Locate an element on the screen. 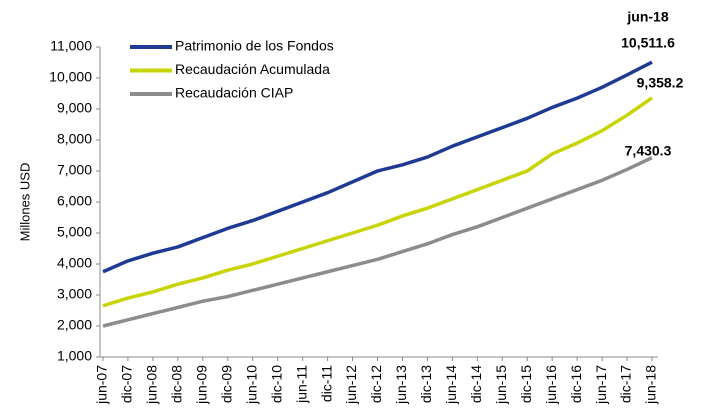 The height and width of the screenshot is (418, 717). x-tick-label: dic-09 is located at coordinates (226, 384).